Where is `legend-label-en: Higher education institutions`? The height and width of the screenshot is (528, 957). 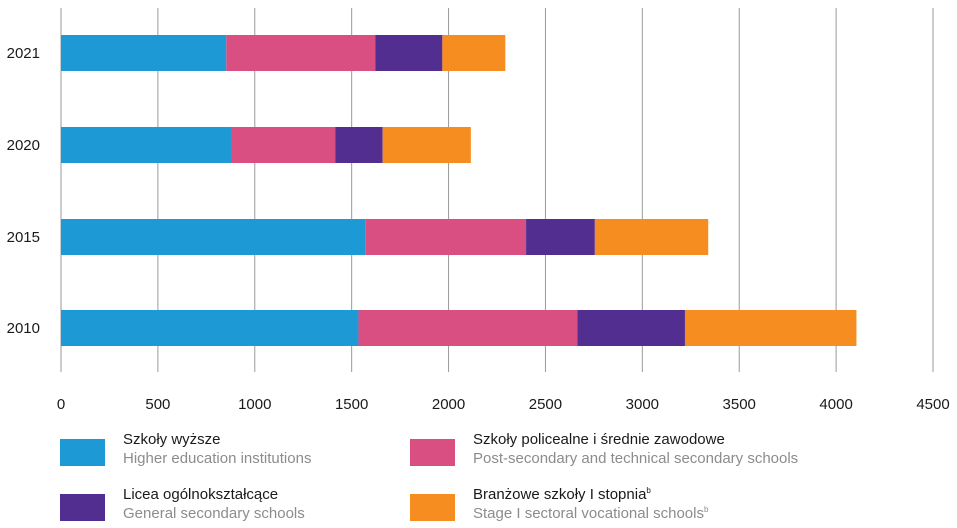
legend-label-en: Higher education institutions is located at coordinates (217, 458).